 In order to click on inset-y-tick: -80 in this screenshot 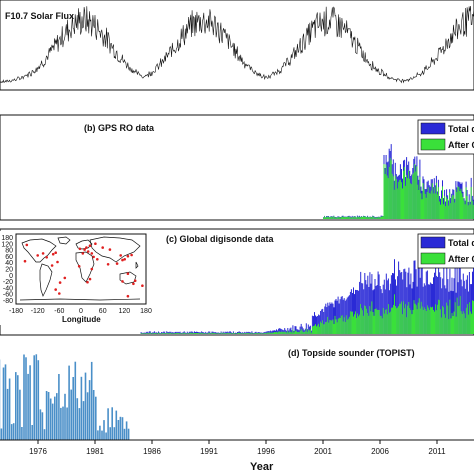, I will do `click(8, 301)`.